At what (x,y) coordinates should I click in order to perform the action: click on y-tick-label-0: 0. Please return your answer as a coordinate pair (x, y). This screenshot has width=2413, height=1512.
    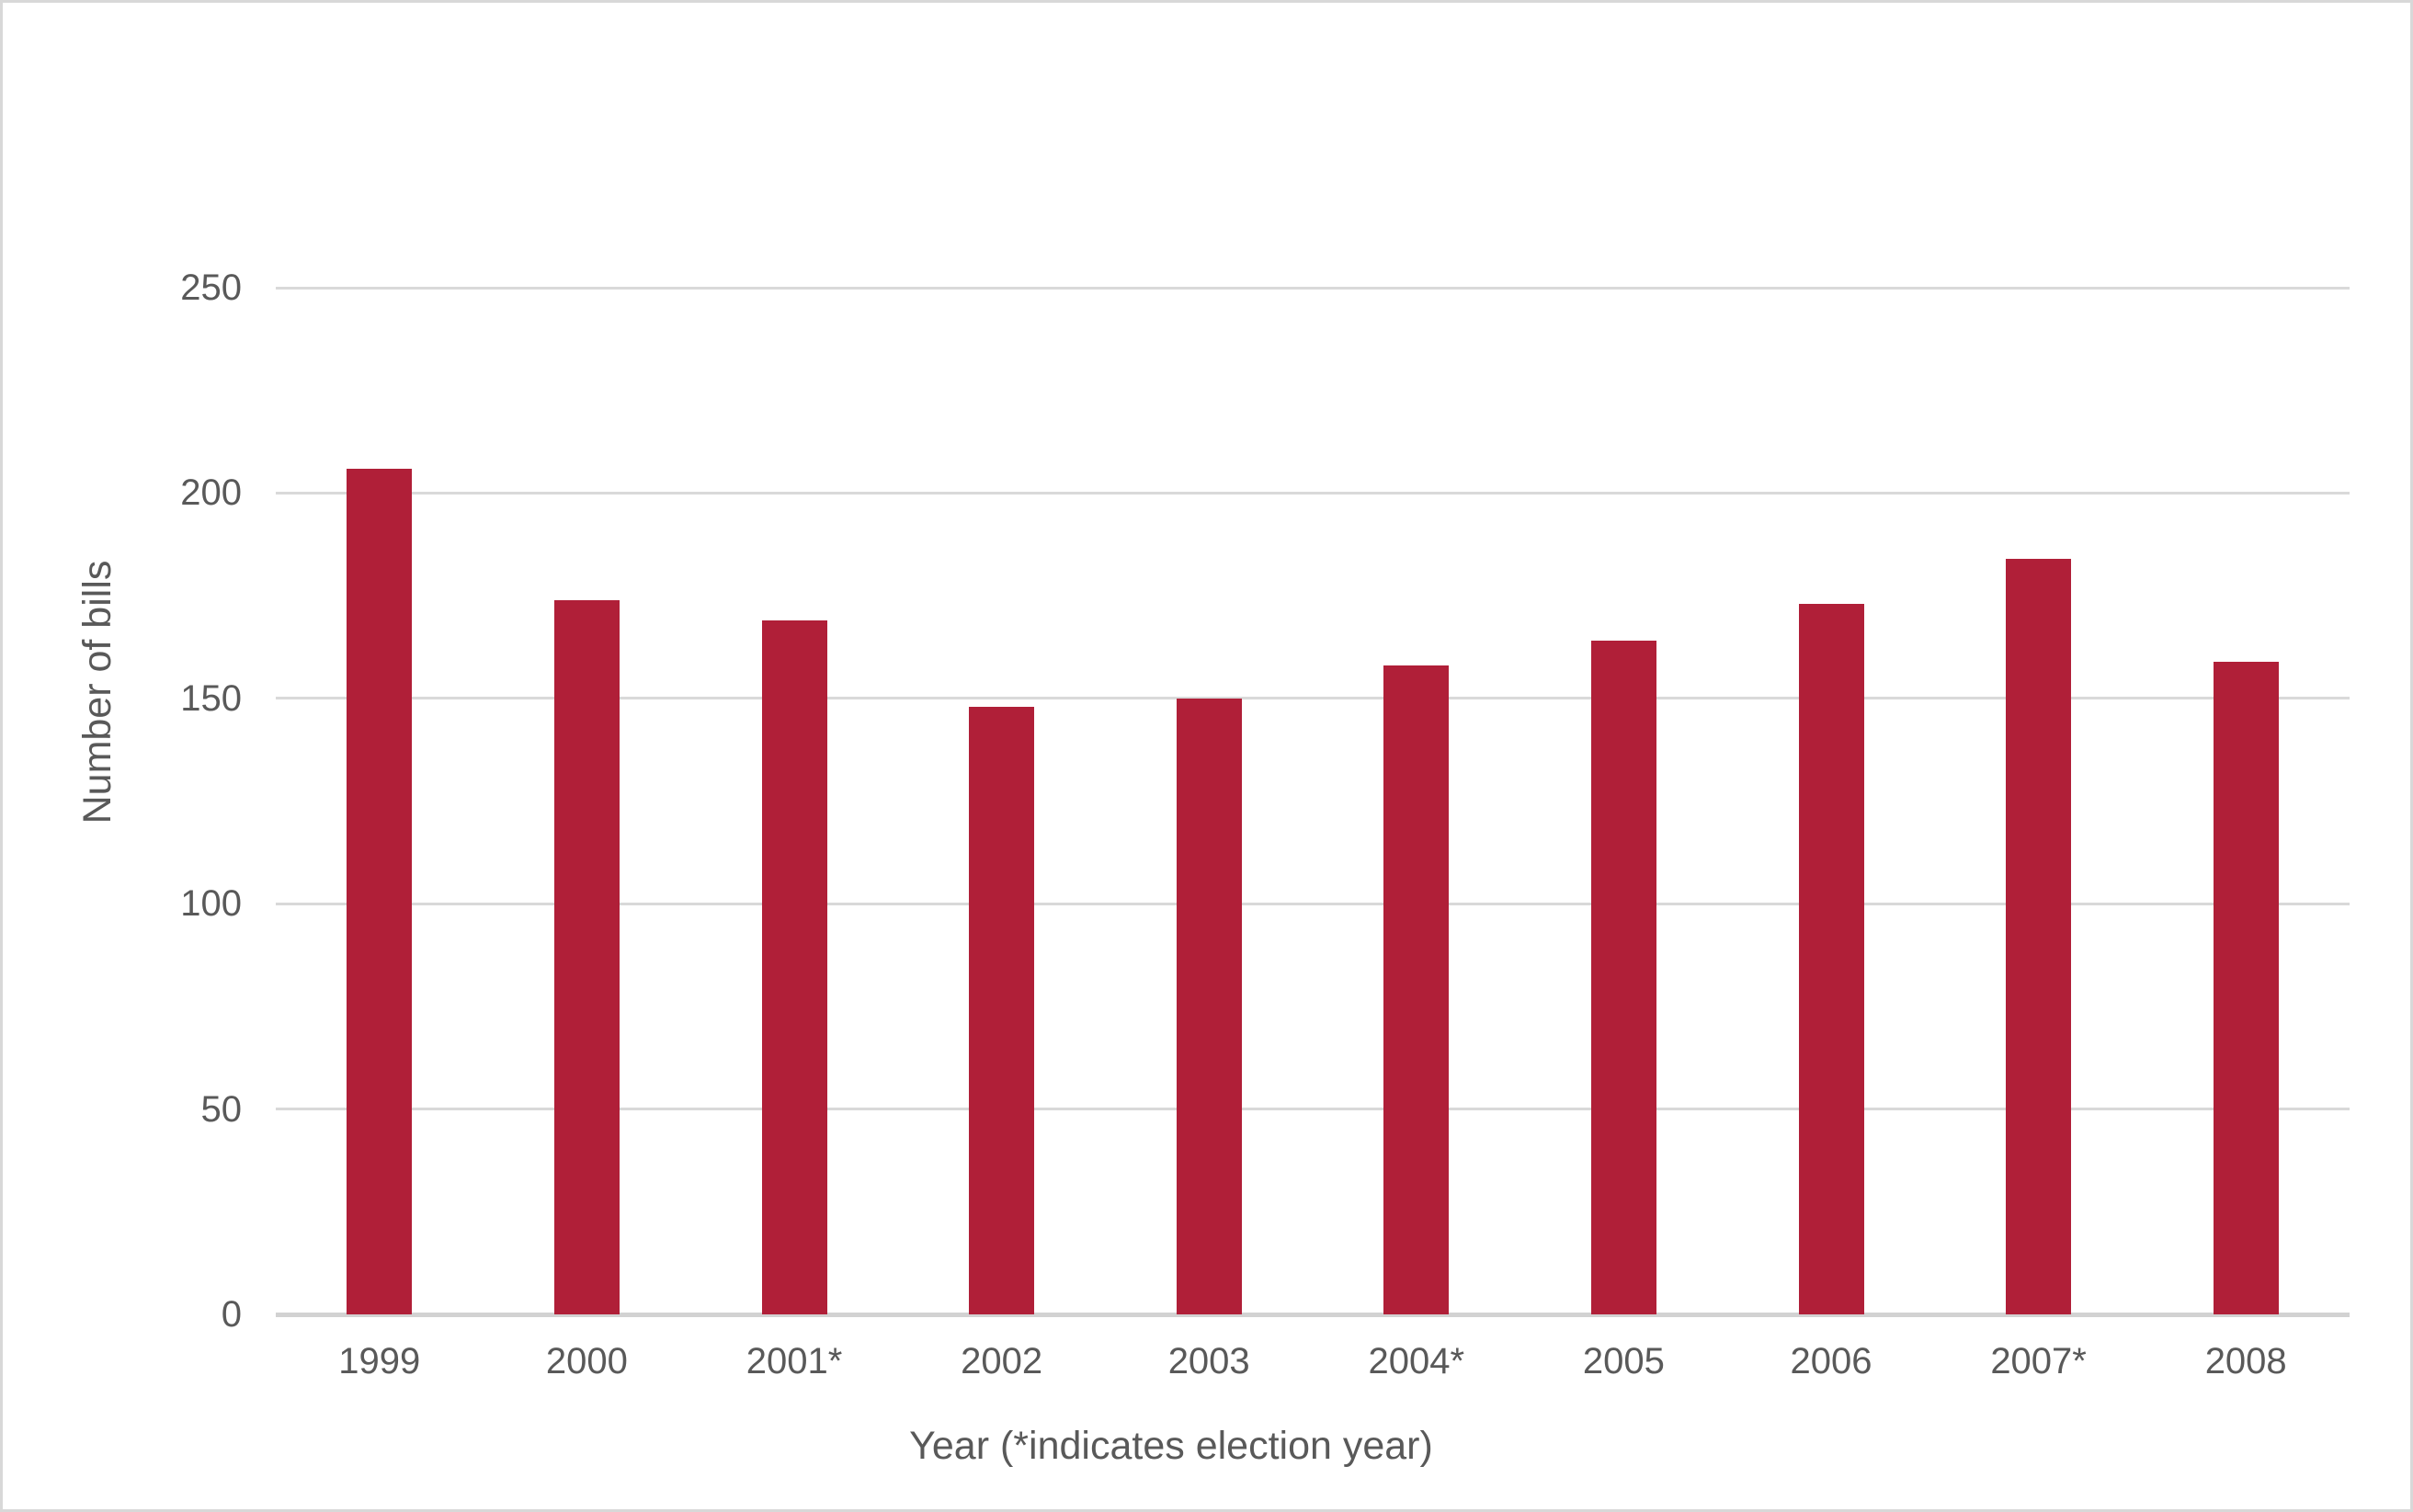
    Looking at the image, I should click on (231, 1314).